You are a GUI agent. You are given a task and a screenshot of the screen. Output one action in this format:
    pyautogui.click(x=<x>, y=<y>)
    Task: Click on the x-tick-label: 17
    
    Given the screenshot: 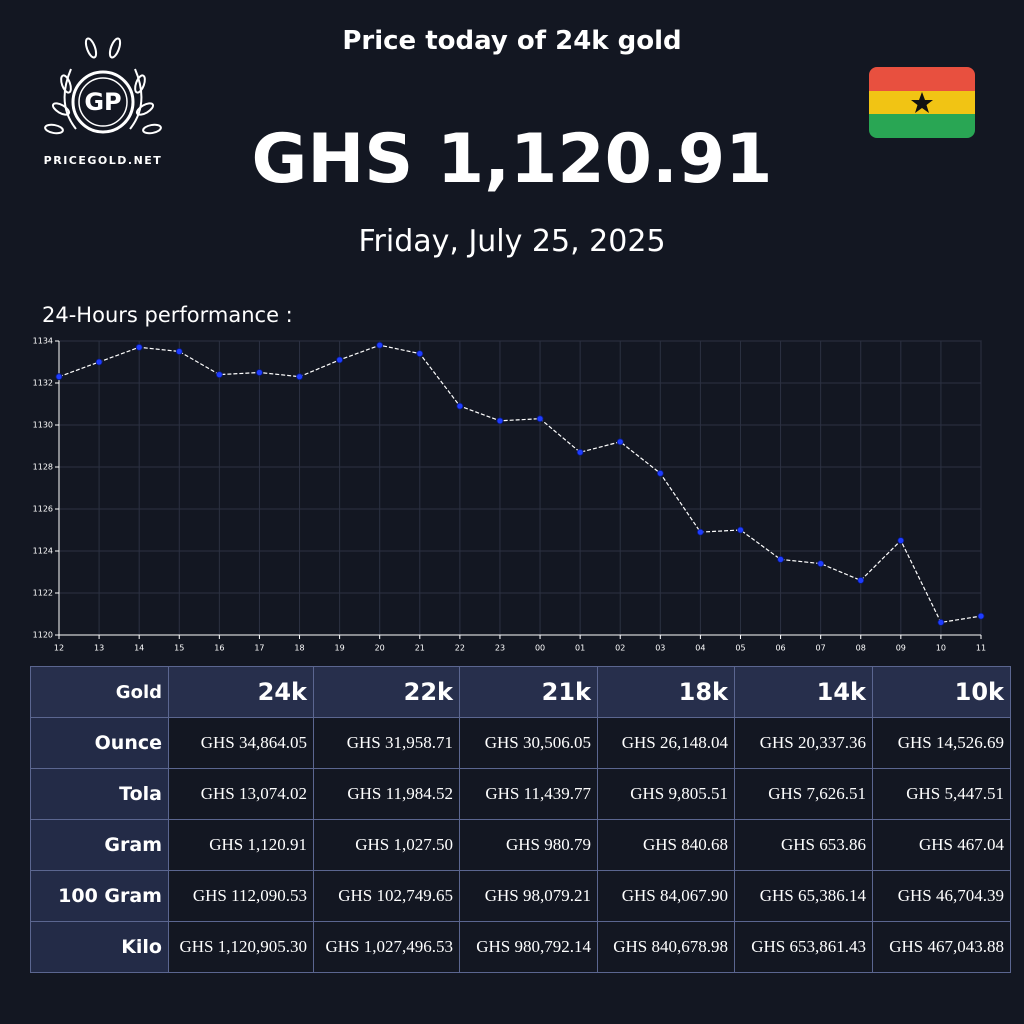 What is the action you would take?
    pyautogui.click(x=259, y=648)
    